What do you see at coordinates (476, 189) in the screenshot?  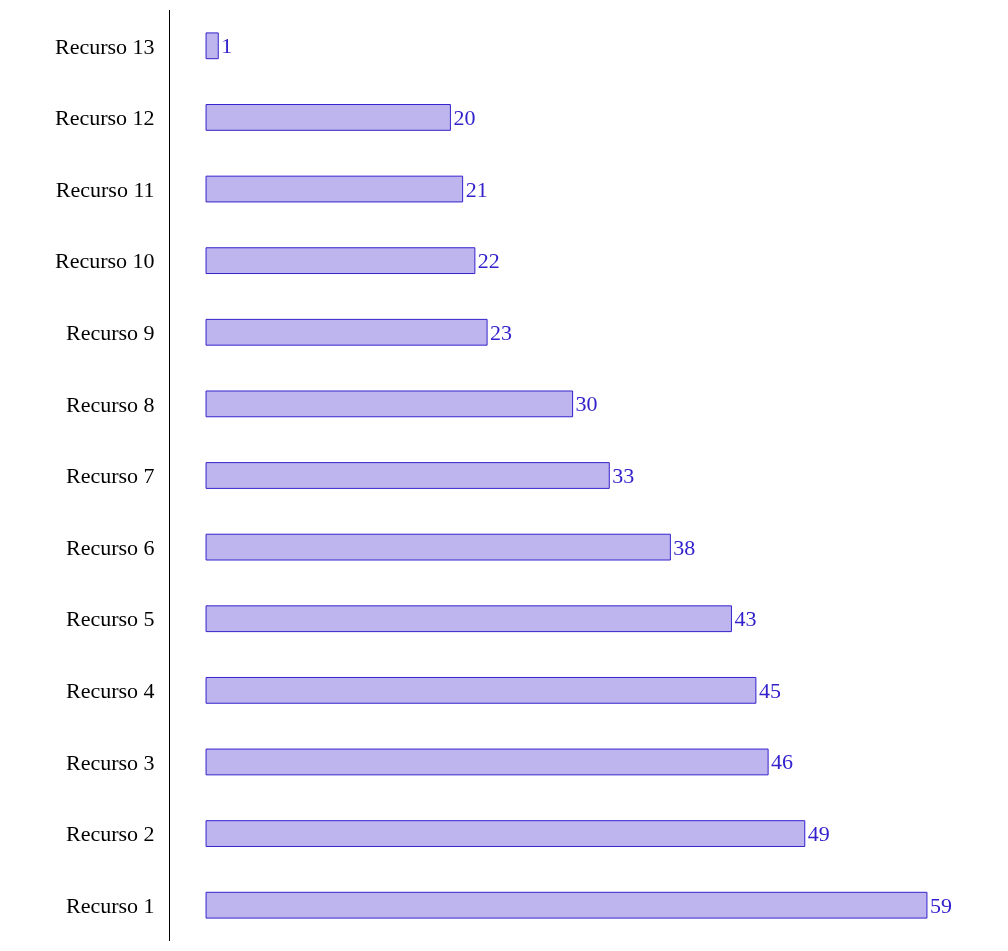 I see `data-label: 21` at bounding box center [476, 189].